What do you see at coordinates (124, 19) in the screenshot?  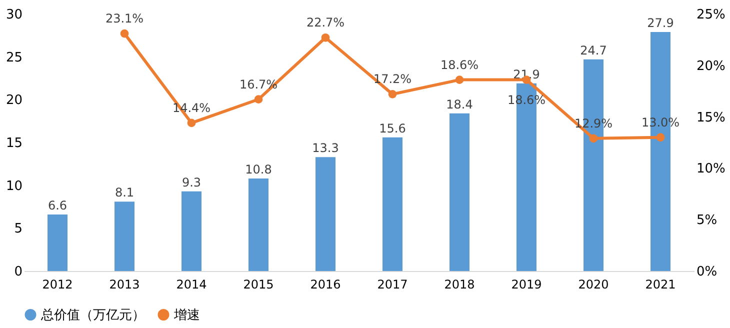 I see `data-label: 23.1%` at bounding box center [124, 19].